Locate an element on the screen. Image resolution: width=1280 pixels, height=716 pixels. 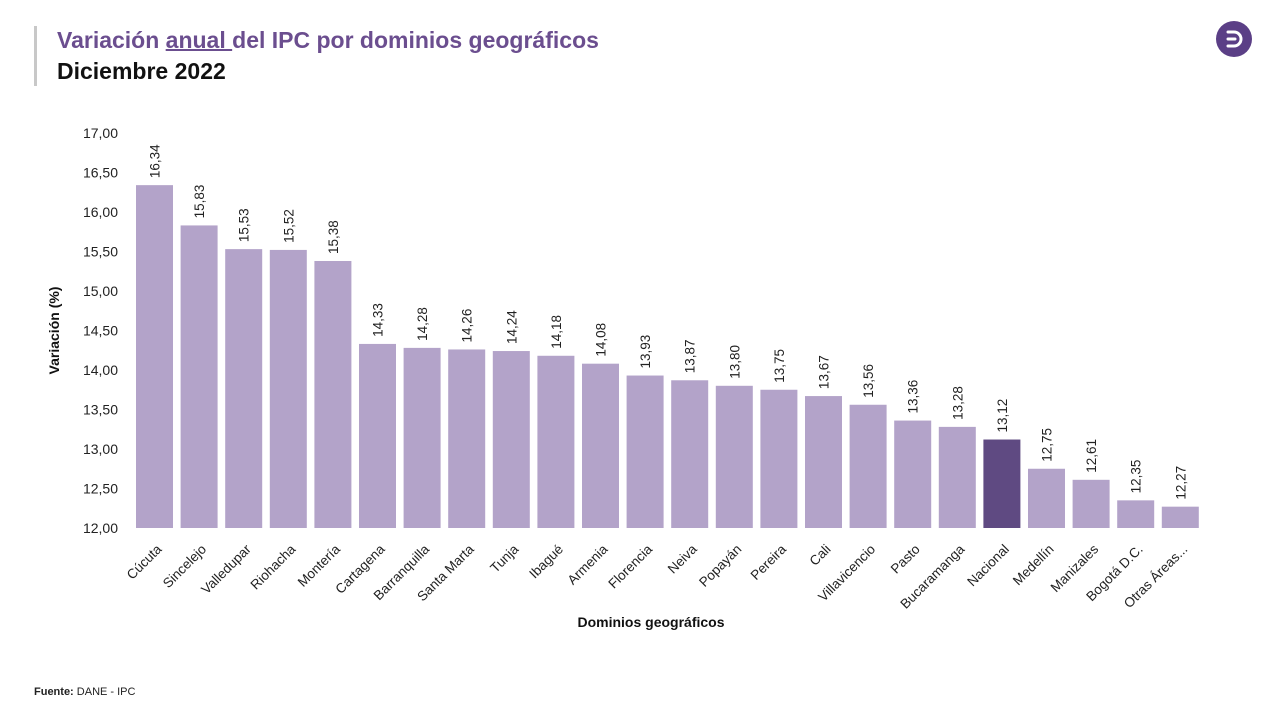
x-tick-label: Armenia is located at coordinates (587, 564).